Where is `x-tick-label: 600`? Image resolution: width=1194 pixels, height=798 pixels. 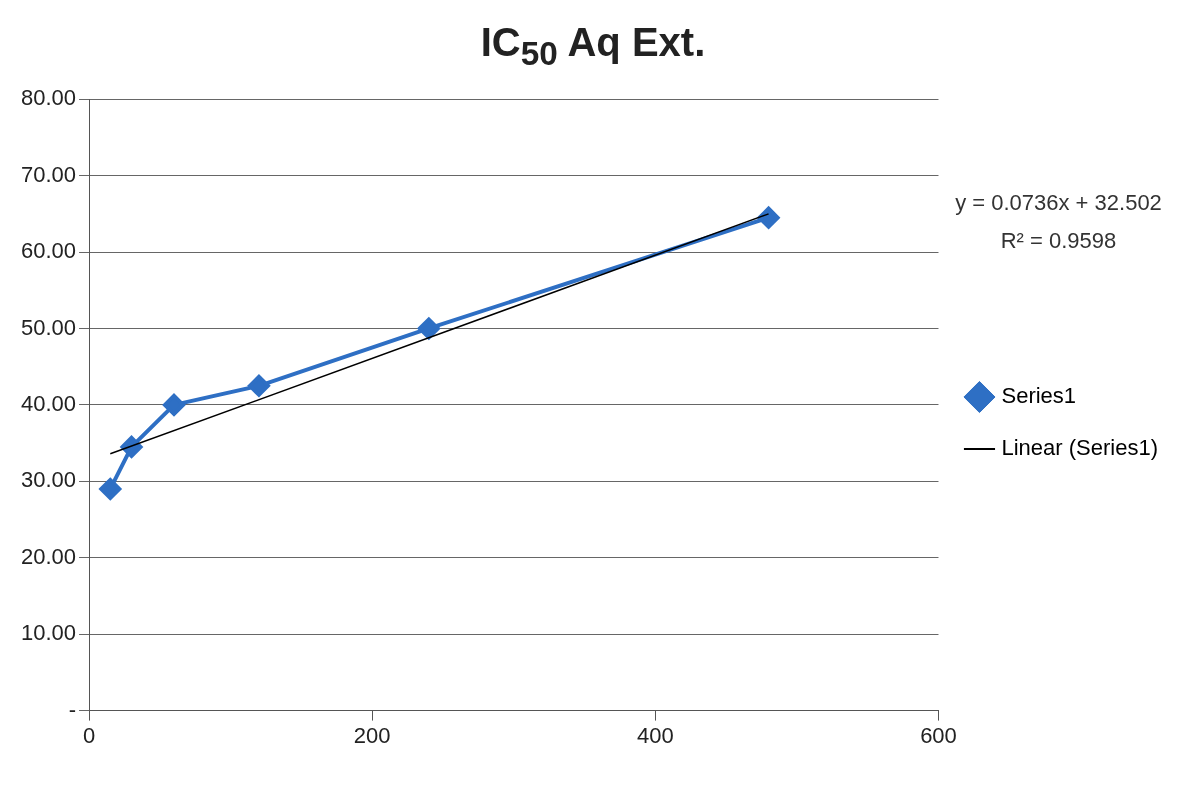
x-tick-label: 600 is located at coordinates (938, 735).